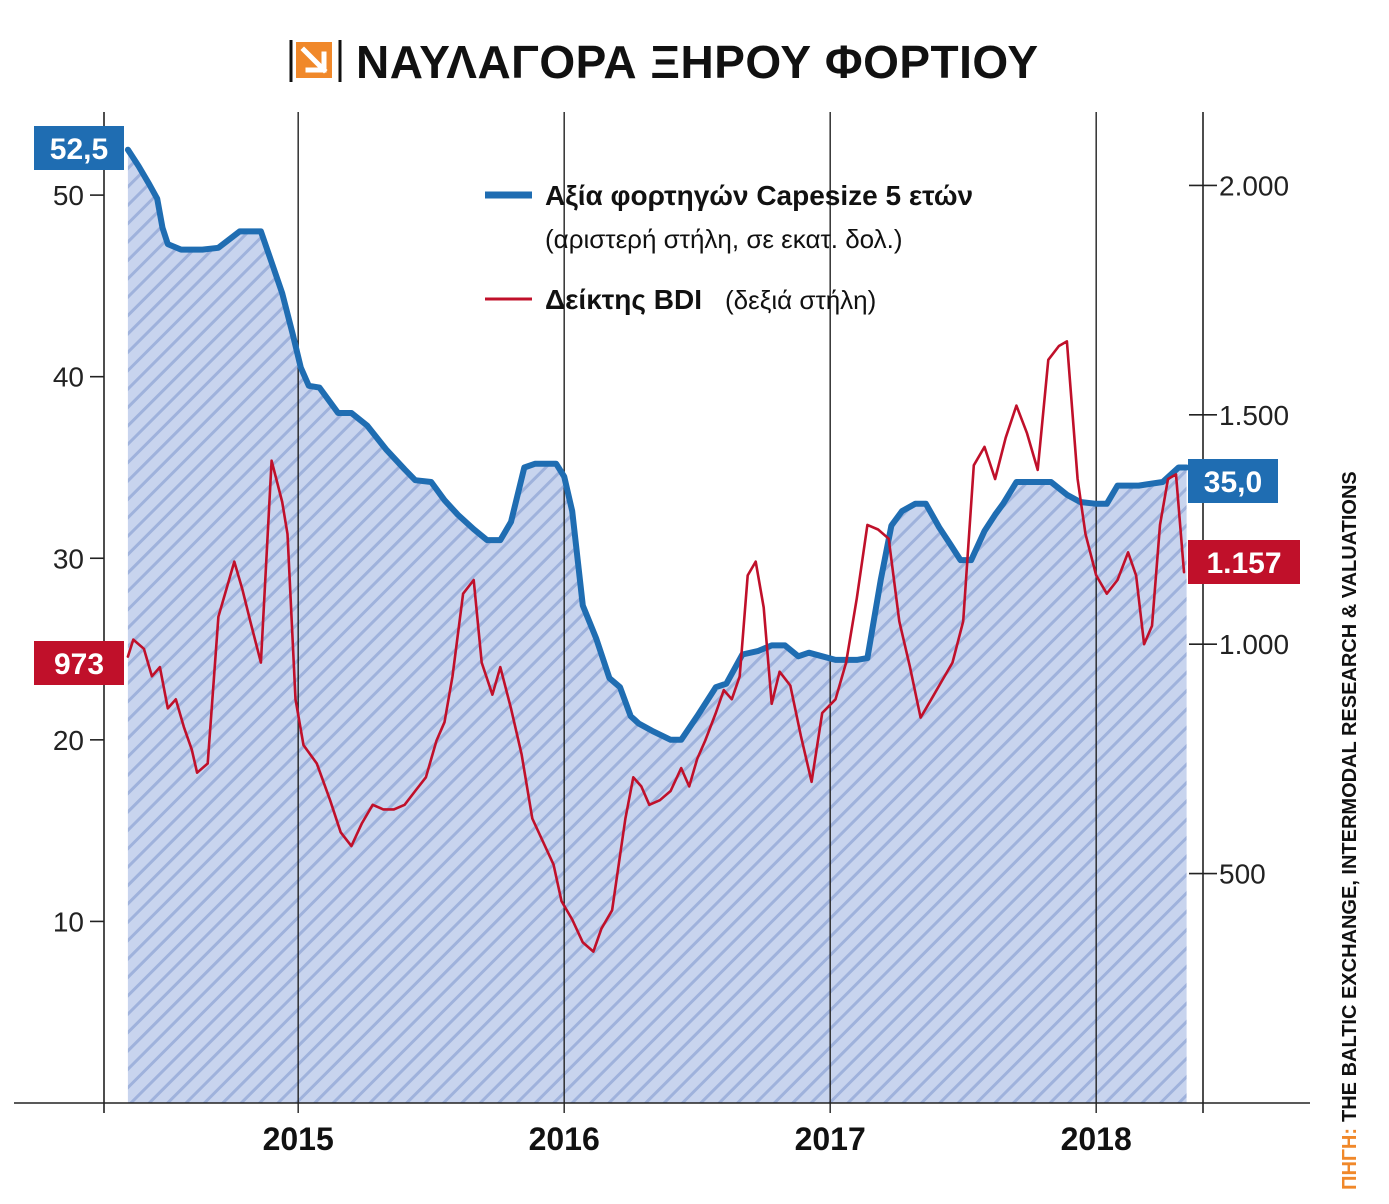  What do you see at coordinates (68, 921) in the screenshot?
I see `left-tick-label-0: 10` at bounding box center [68, 921].